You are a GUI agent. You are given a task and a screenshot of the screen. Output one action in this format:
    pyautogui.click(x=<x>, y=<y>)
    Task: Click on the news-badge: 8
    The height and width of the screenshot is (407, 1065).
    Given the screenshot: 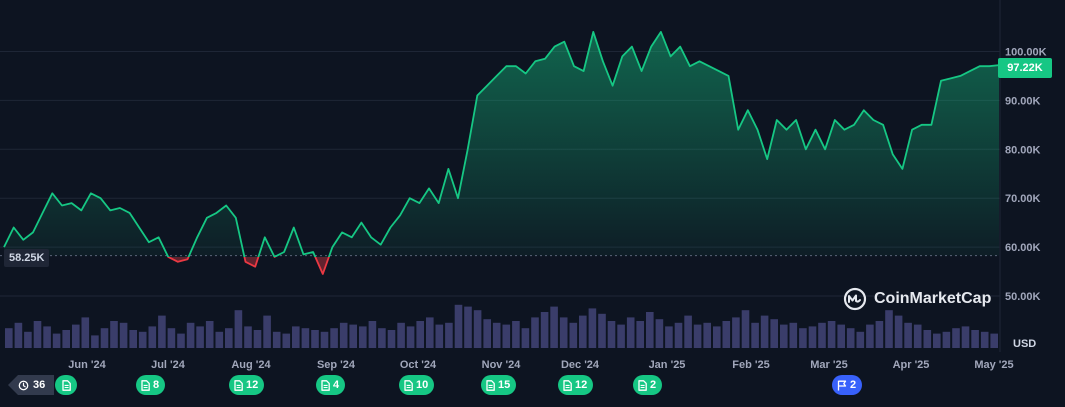 What is the action you would take?
    pyautogui.click(x=151, y=385)
    